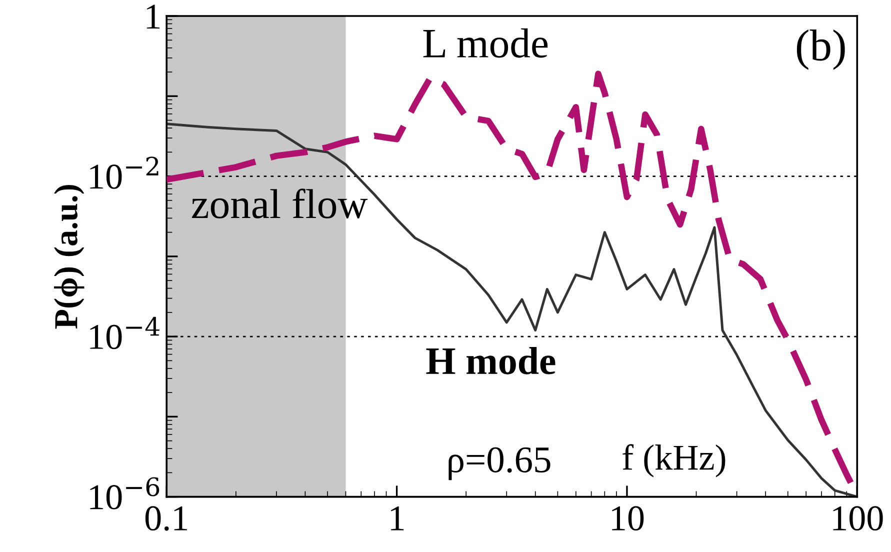  I want to click on y-tick-label: 1, so click(153, 16).